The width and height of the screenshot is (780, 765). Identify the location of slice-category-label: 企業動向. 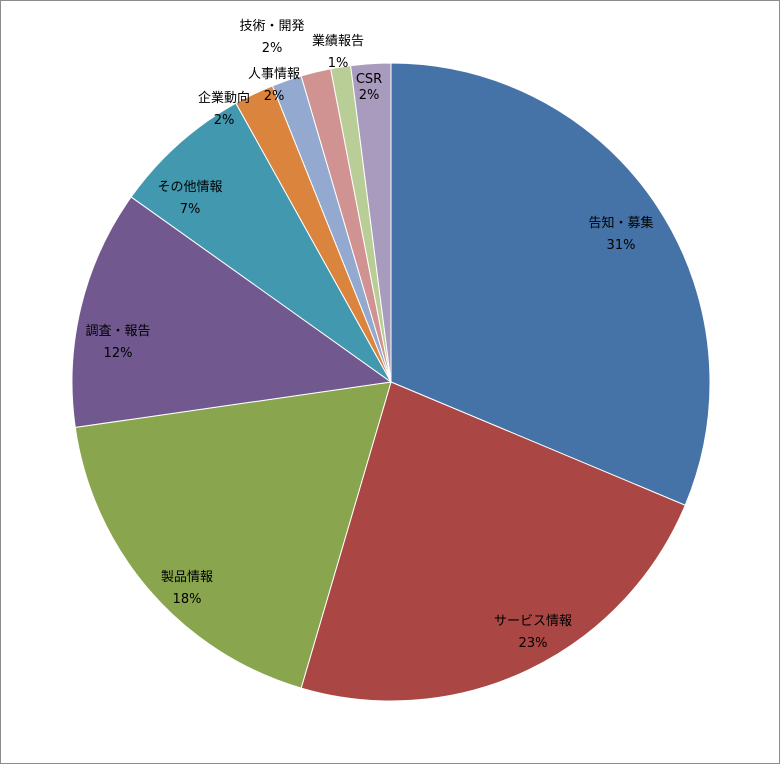
(224, 98).